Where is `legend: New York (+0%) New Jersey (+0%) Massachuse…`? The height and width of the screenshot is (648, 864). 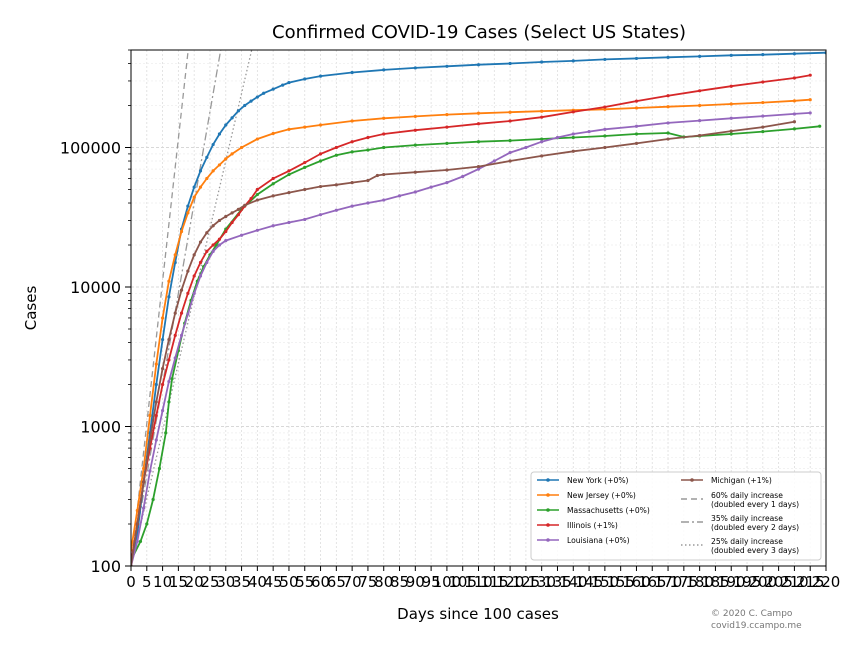
legend: New York (+0%) New Jersey (+0%) Massachuse… is located at coordinates (676, 516).